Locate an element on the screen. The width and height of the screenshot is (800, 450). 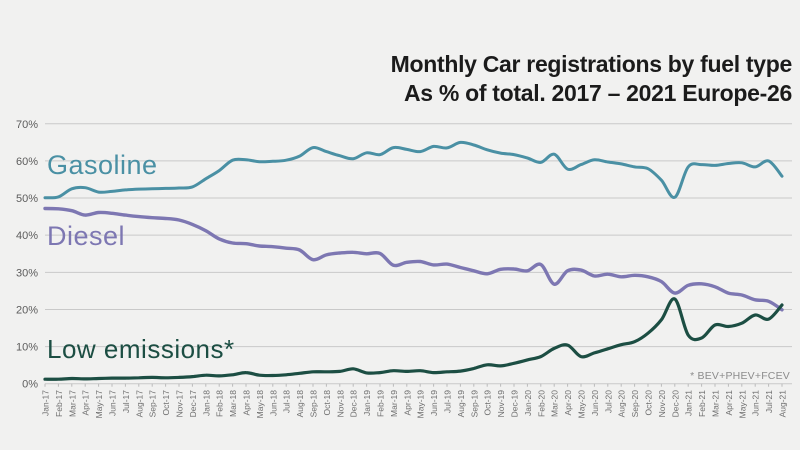
x-axis-tick-label-Apr-20: Apr-20 is located at coordinates (568, 403).